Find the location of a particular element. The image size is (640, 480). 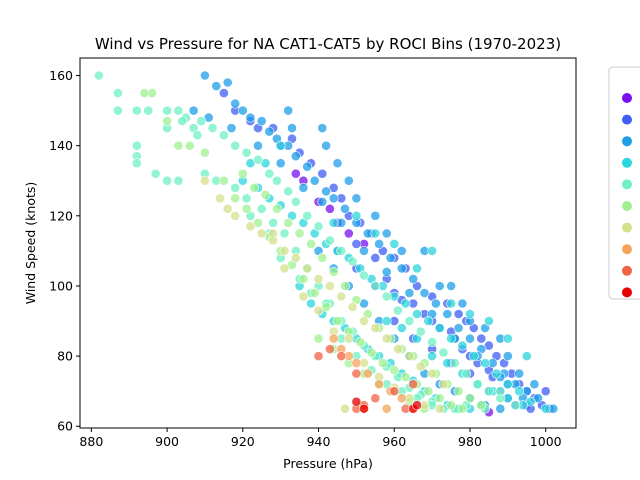

scatter-point-s2-p18 is located at coordinates (379, 243).